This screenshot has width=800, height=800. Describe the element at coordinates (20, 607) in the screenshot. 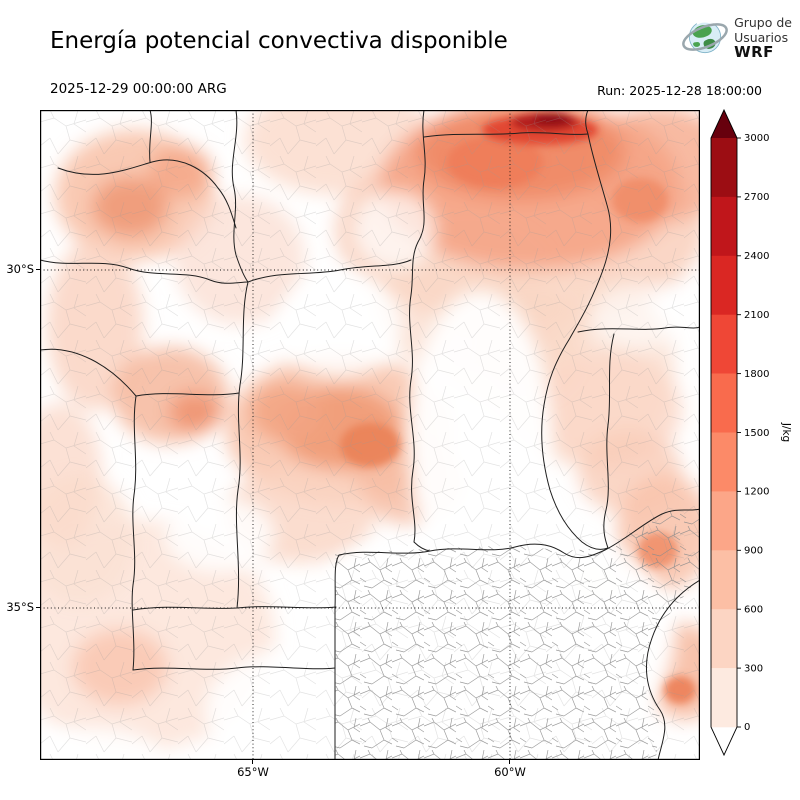

I see `y-tick-label-35s: 35°S` at that location.